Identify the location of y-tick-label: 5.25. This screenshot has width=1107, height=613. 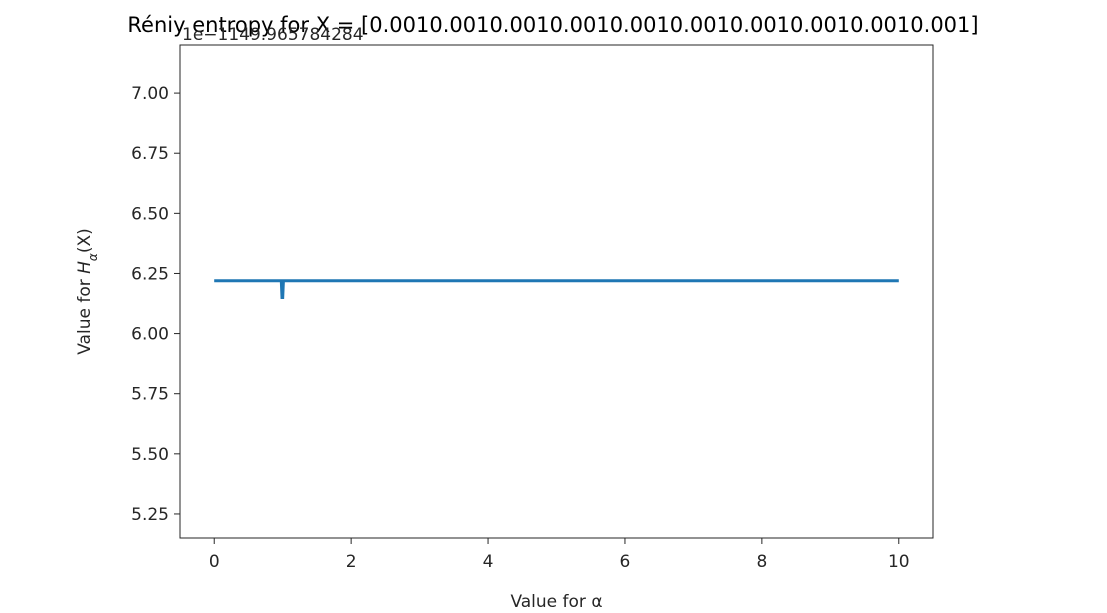
(150, 515).